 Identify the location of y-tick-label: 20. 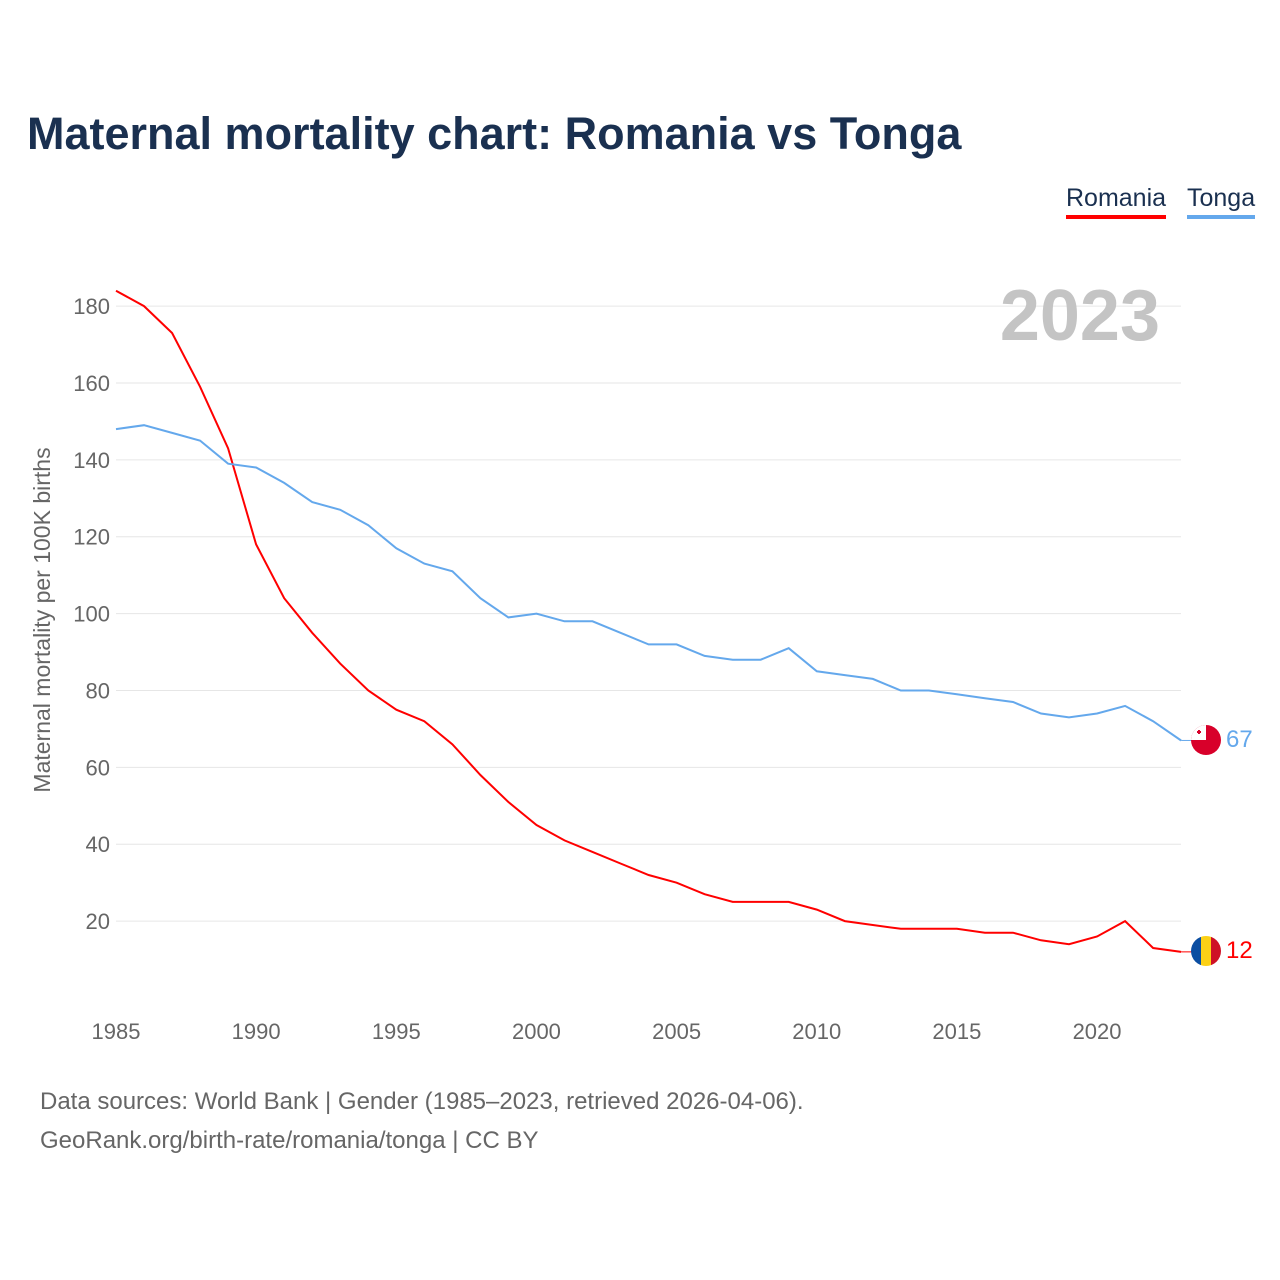
(98, 921).